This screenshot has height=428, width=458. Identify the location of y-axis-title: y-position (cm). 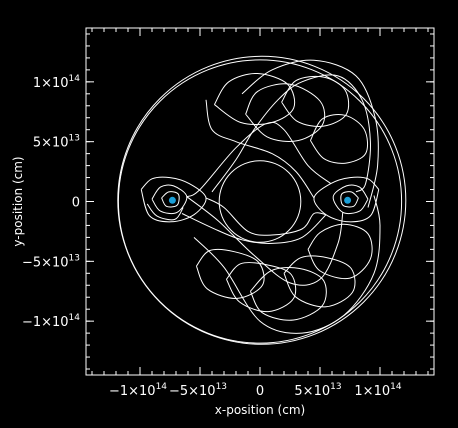
(18, 201).